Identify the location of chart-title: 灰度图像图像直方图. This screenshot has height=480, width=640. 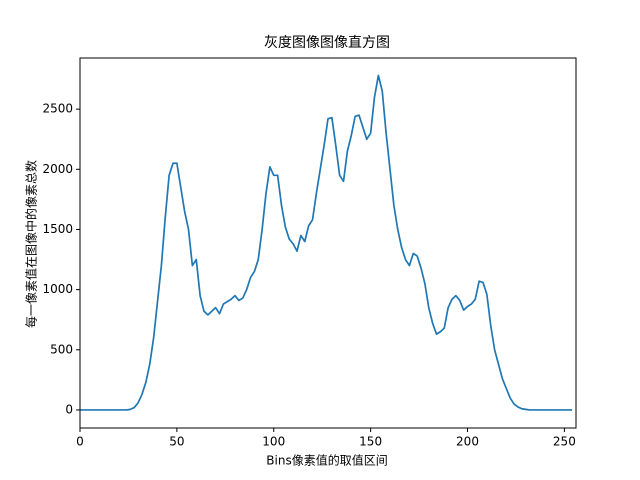
(327, 42).